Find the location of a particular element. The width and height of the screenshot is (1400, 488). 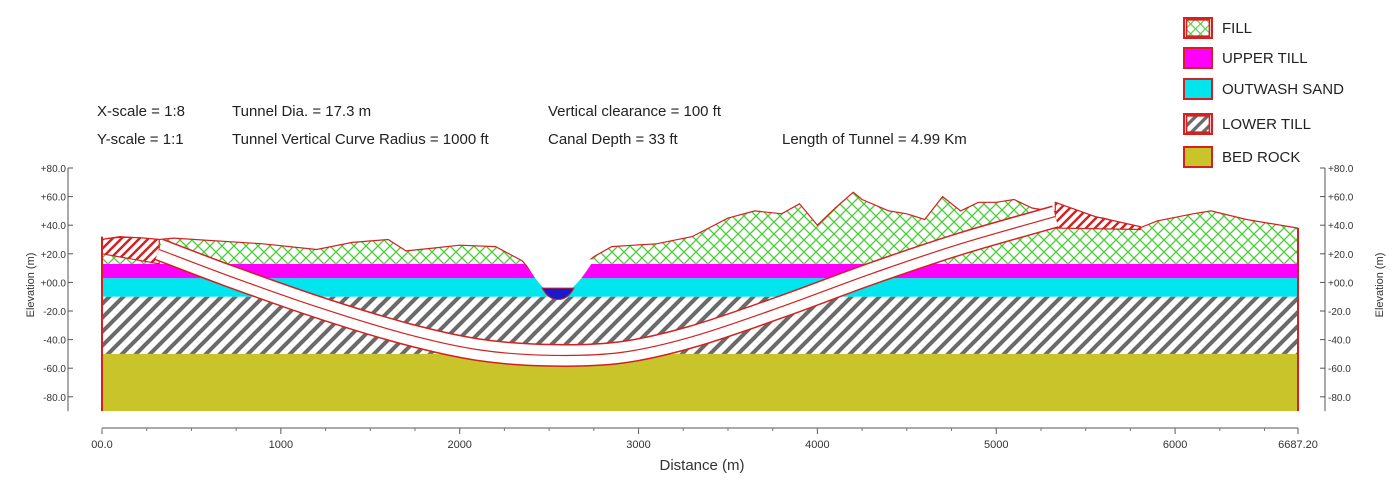

x-tick-label: 6000 is located at coordinates (1175, 445).